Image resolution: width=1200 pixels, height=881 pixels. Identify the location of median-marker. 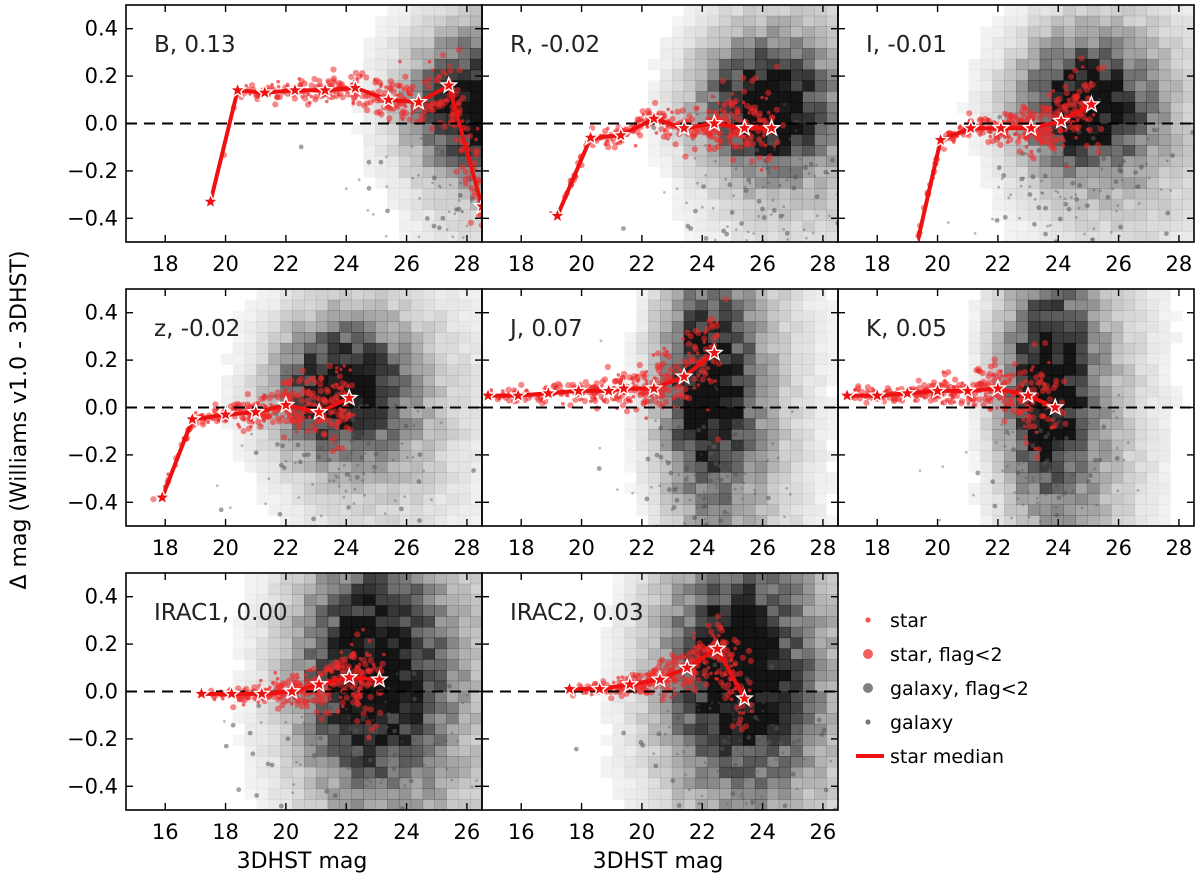
(621, 134).